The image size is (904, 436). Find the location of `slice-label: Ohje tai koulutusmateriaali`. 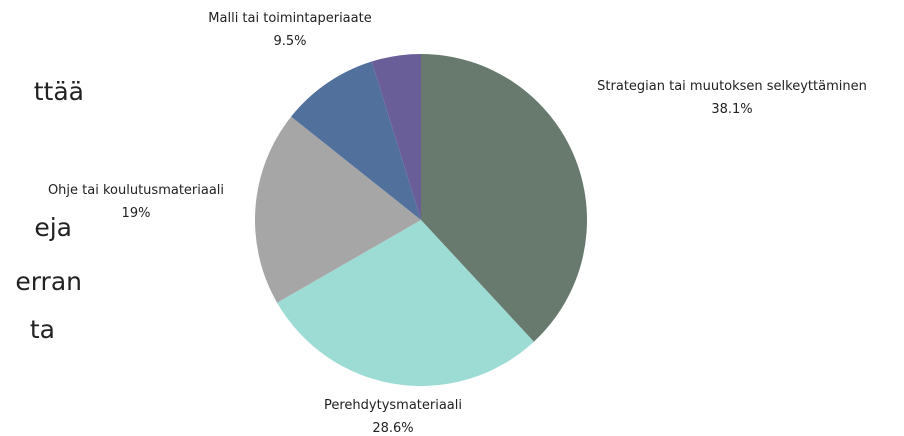

slice-label: Ohje tai koulutusmateriaali is located at coordinates (136, 190).